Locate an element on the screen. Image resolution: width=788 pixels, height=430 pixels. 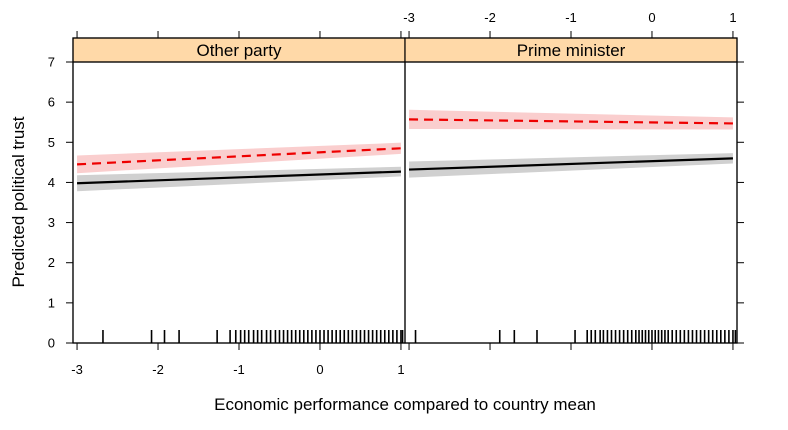
y-tick-label: 3 is located at coordinates (51, 222).